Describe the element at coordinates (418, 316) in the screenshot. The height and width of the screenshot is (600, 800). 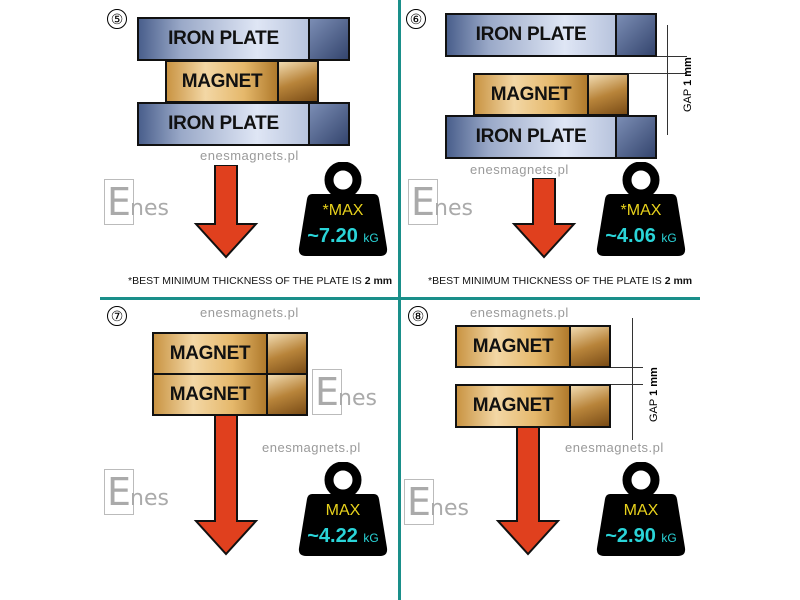
I see `panel-number: ⑧` at that location.